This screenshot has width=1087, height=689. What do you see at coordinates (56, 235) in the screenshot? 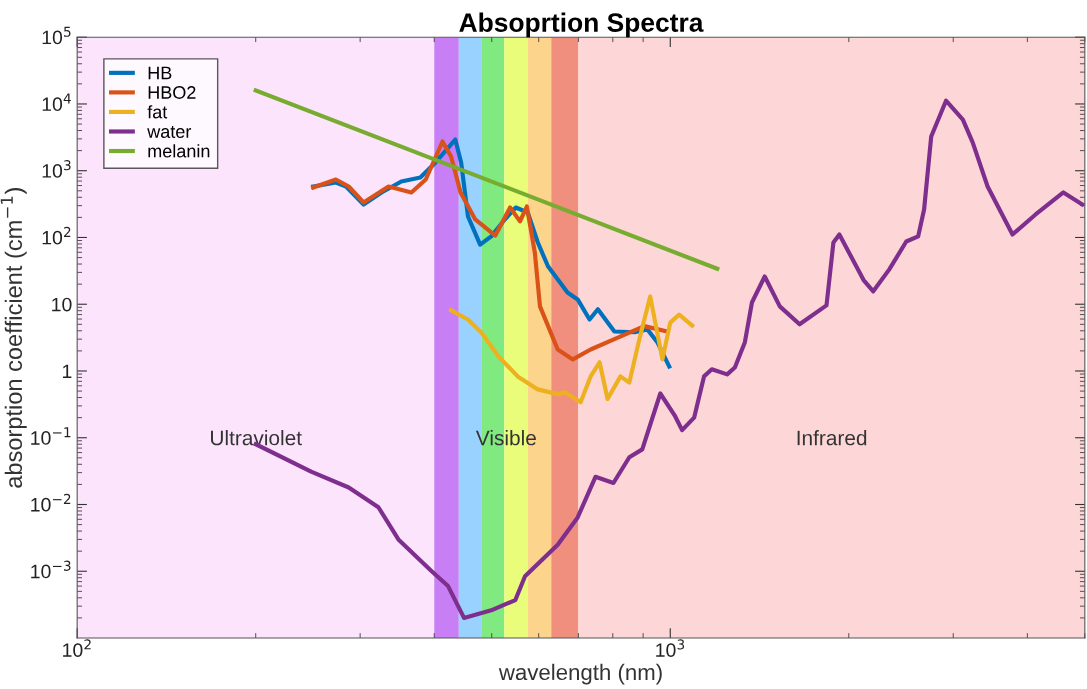
I see `y-tick-label: 10$^{2}$` at bounding box center [56, 235].